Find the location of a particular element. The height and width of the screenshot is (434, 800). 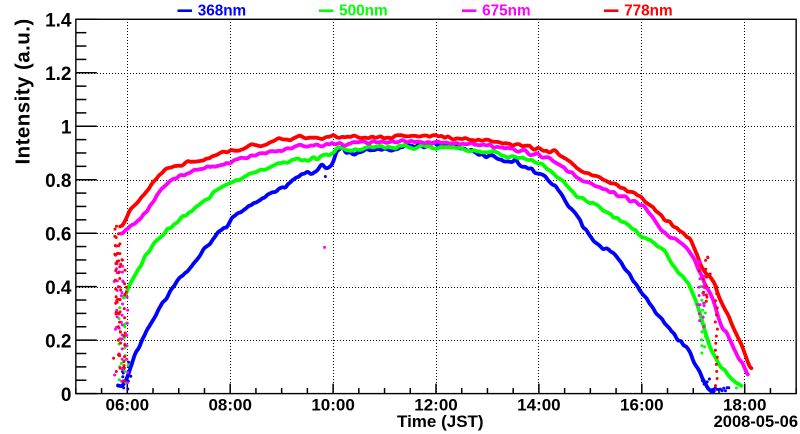

svg-text: 0.8 is located at coordinates (58, 181).